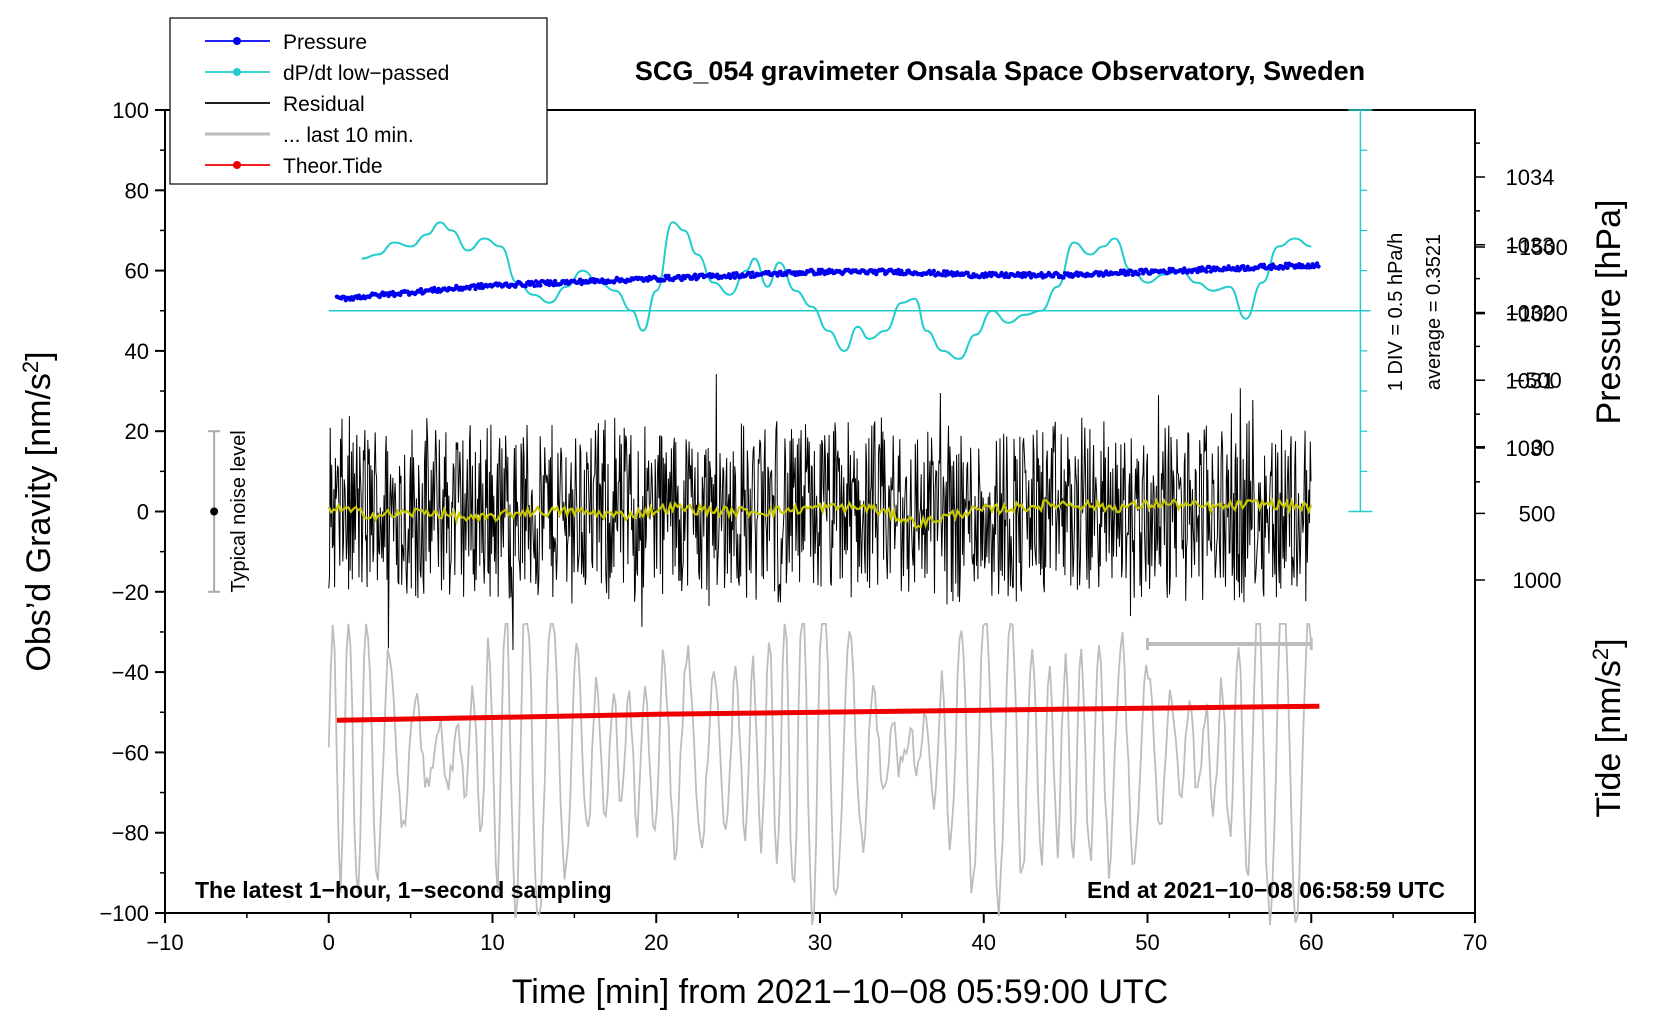 The height and width of the screenshot is (1020, 1660). I want to click on tide-tick-label: −500, so click(1537, 380).